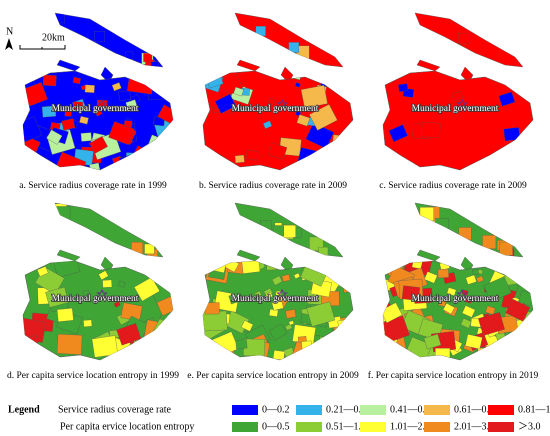 The height and width of the screenshot is (436, 550). Describe the element at coordinates (42, 47) in the screenshot. I see `scale-bar` at that location.